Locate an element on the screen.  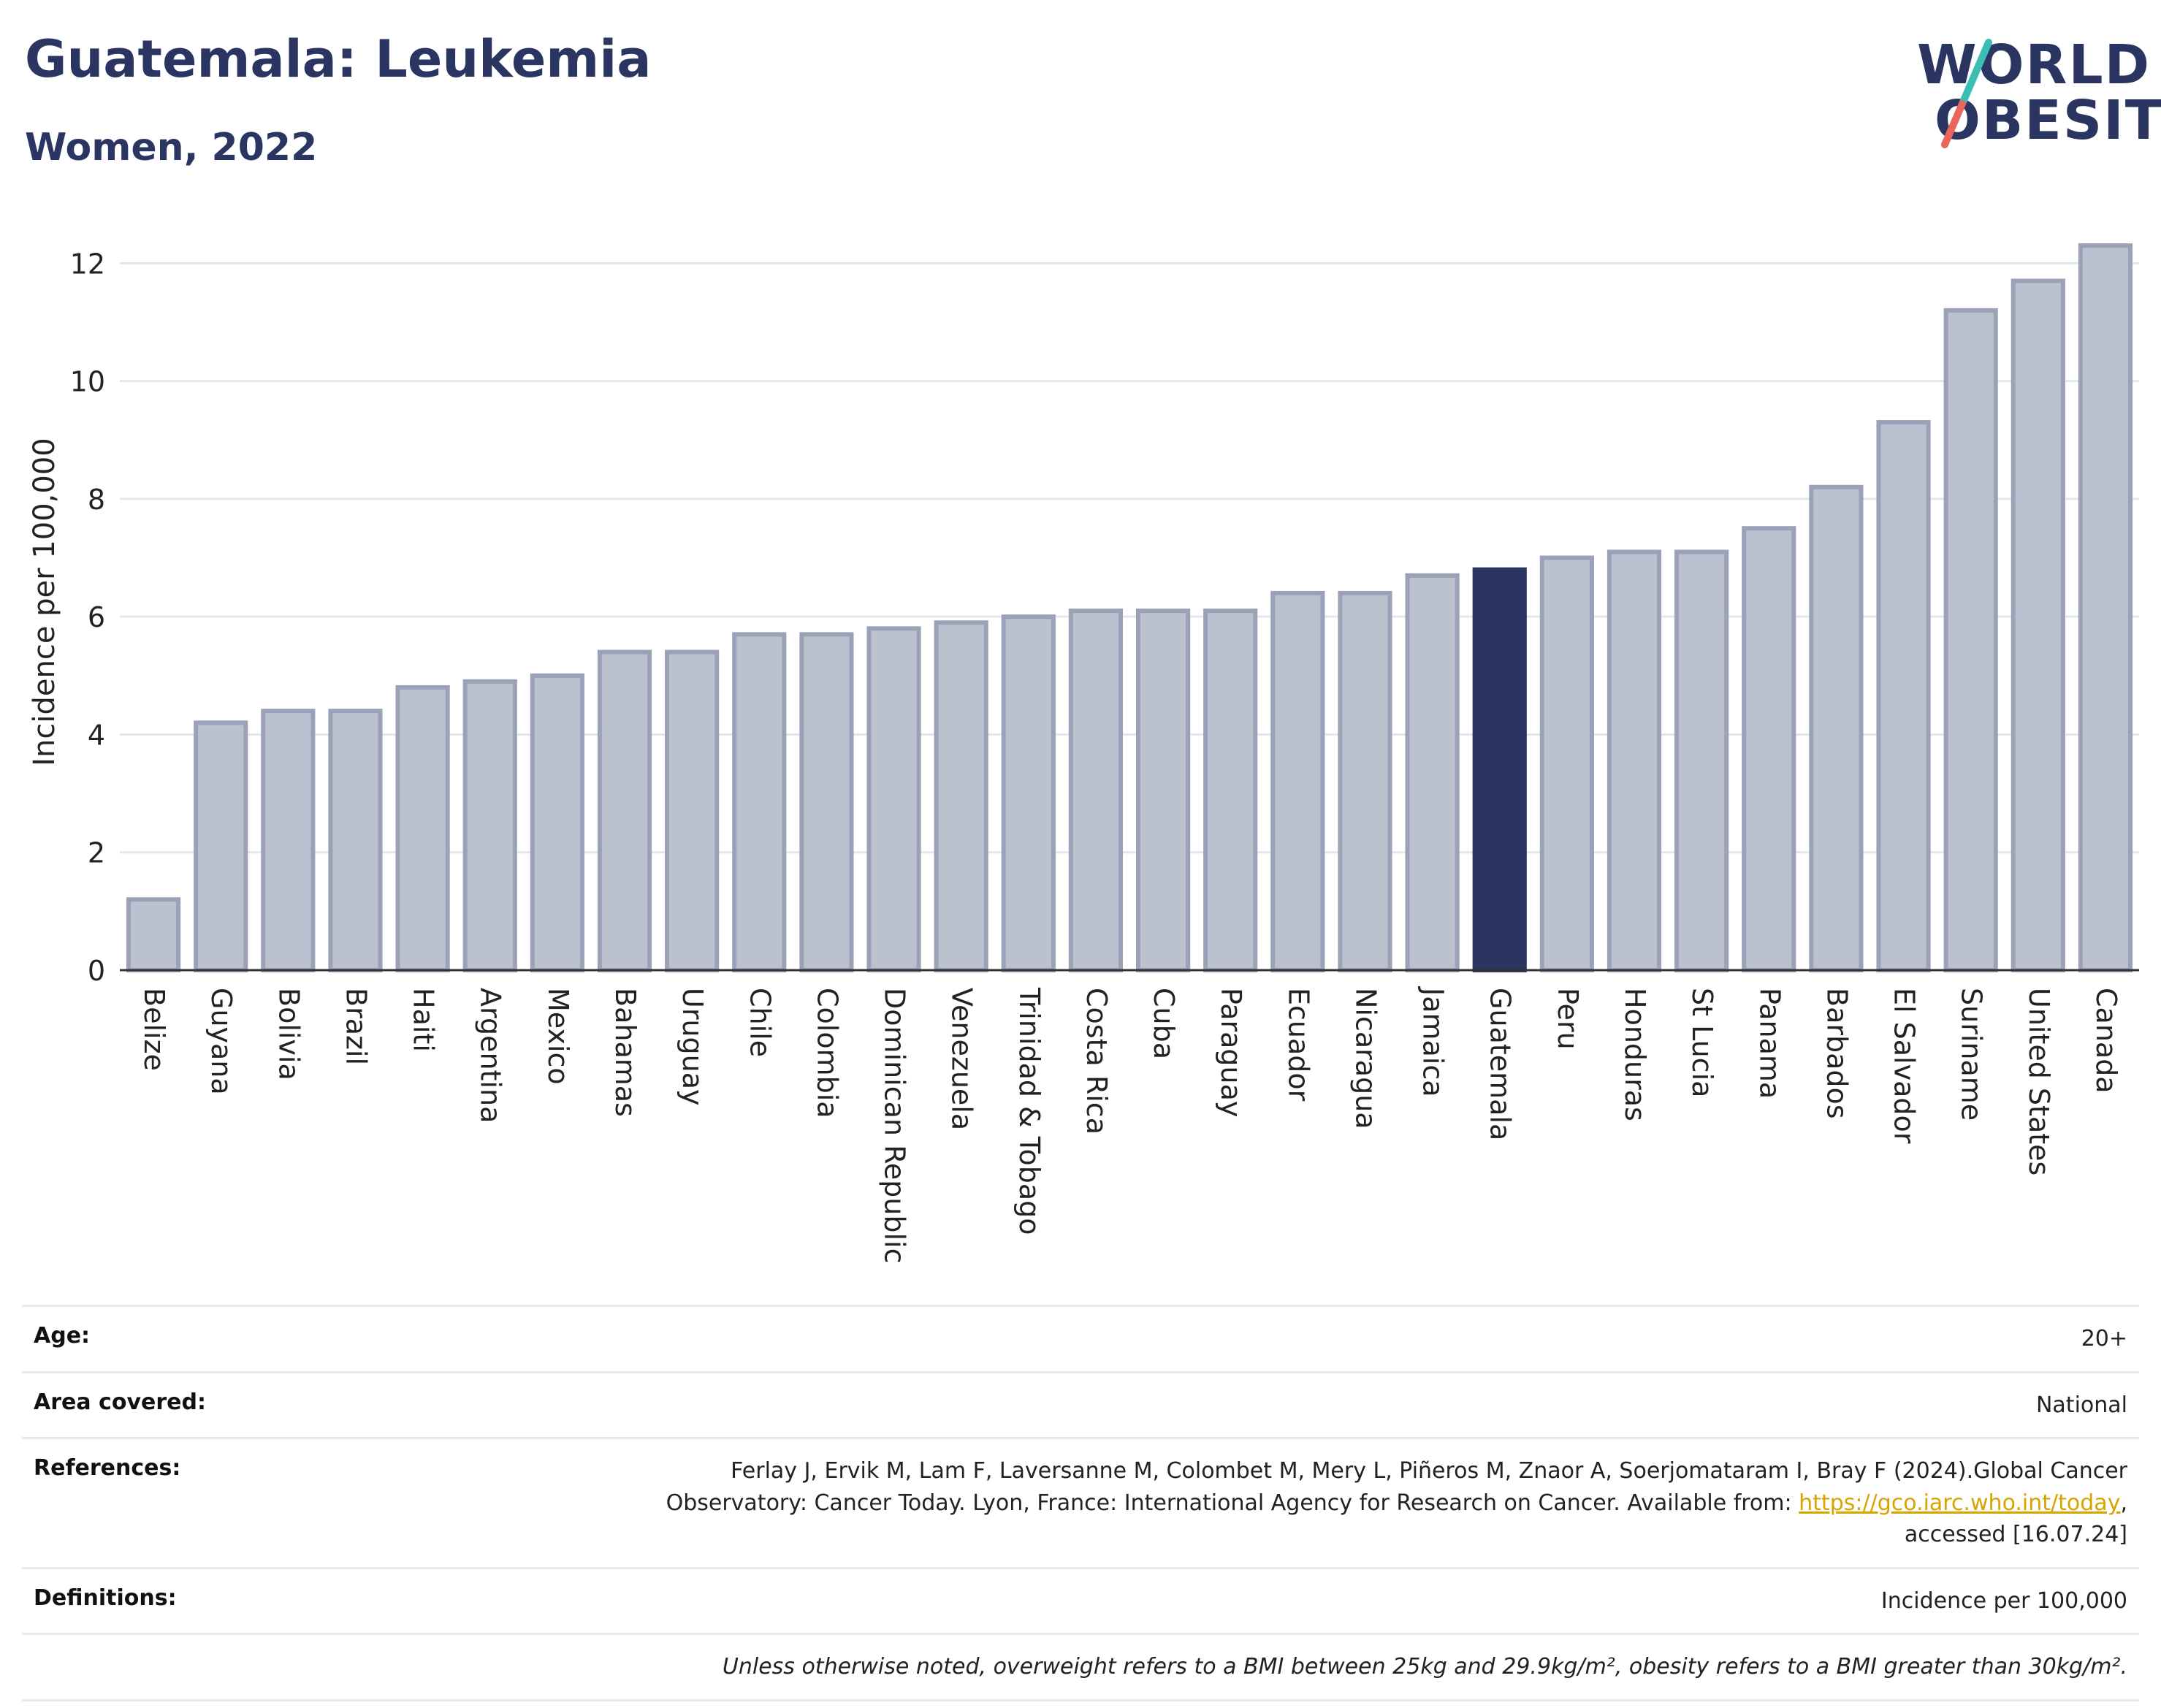
x-tick-label: Barbados is located at coordinates (1837, 1053).